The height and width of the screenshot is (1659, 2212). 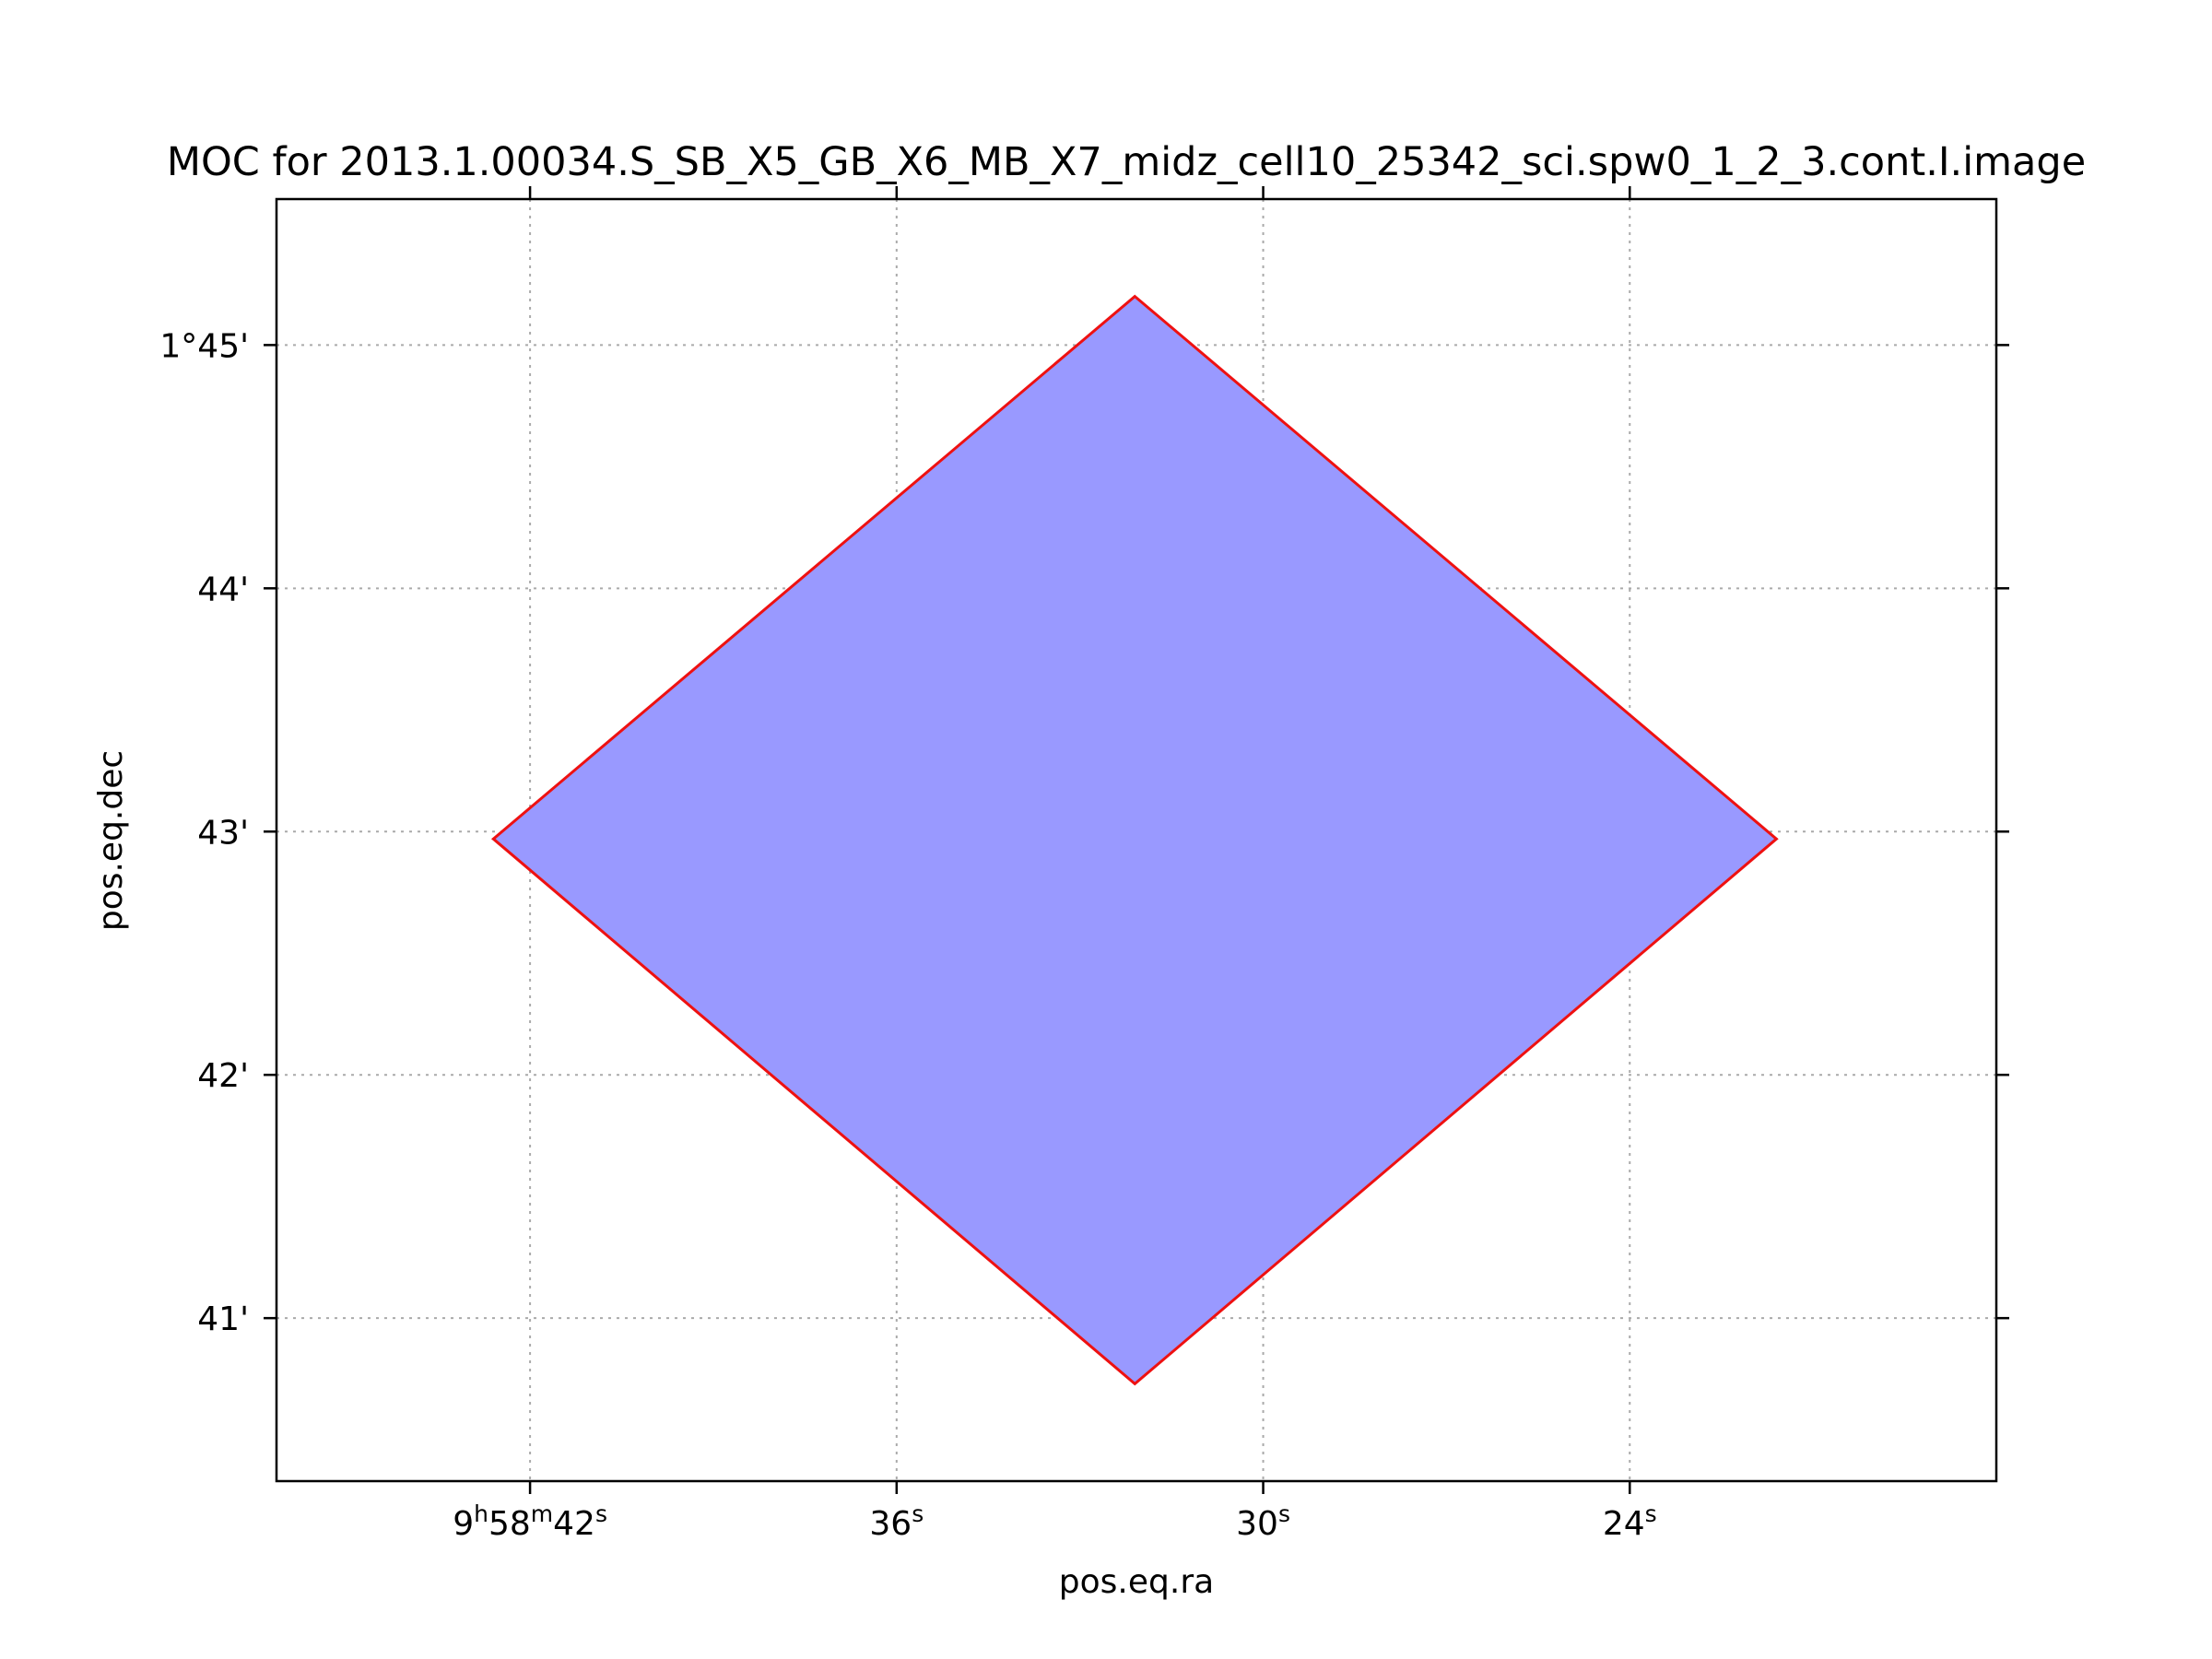 I want to click on y-tick-label: 42', so click(x=223, y=1076).